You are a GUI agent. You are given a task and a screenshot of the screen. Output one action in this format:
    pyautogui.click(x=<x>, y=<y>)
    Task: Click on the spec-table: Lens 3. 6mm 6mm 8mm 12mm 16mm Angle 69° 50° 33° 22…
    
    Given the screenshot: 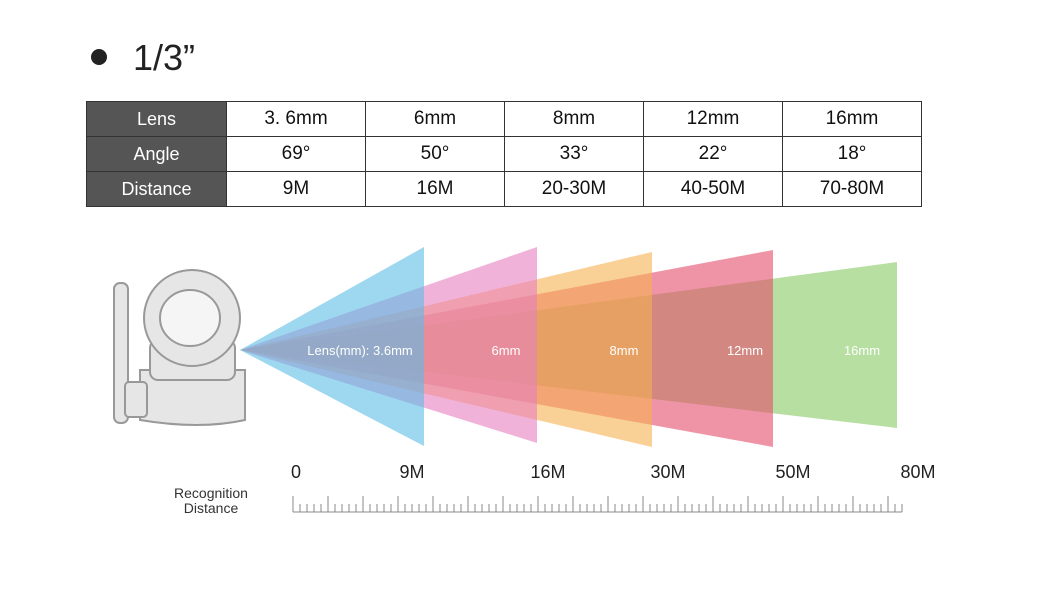 What is the action you would take?
    pyautogui.click(x=504, y=154)
    